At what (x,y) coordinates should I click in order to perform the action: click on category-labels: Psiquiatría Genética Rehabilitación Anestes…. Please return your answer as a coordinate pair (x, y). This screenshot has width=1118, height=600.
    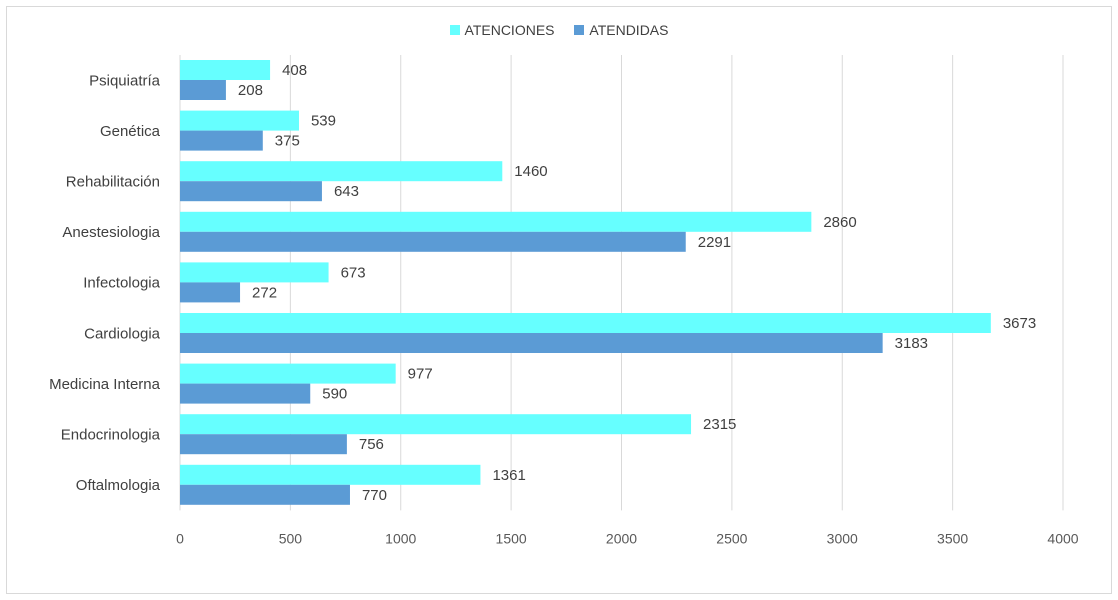
    Looking at the image, I should click on (105, 283).